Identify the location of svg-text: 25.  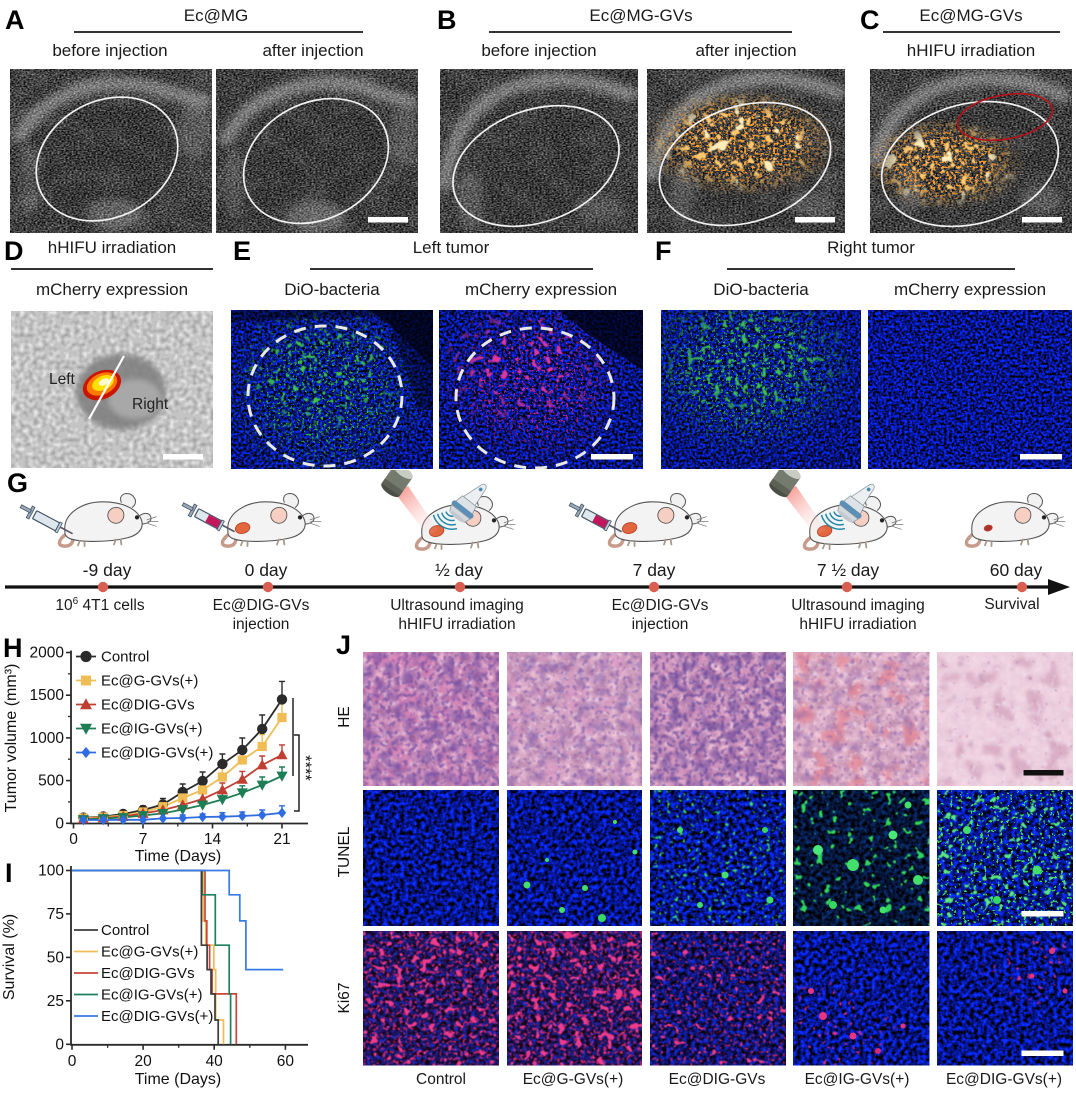
(55, 1001).